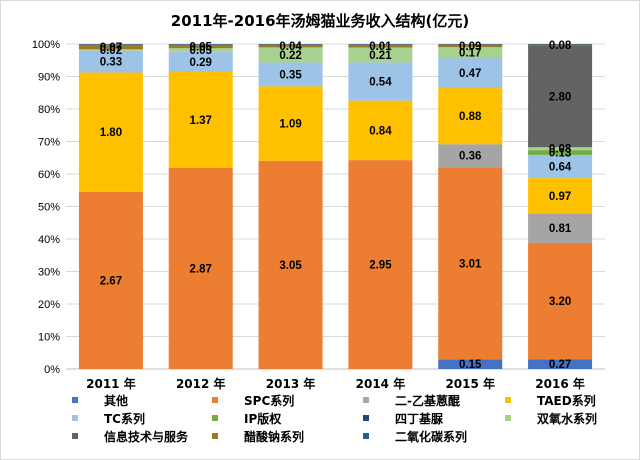  I want to click on data-label: 0.09, so click(470, 47).